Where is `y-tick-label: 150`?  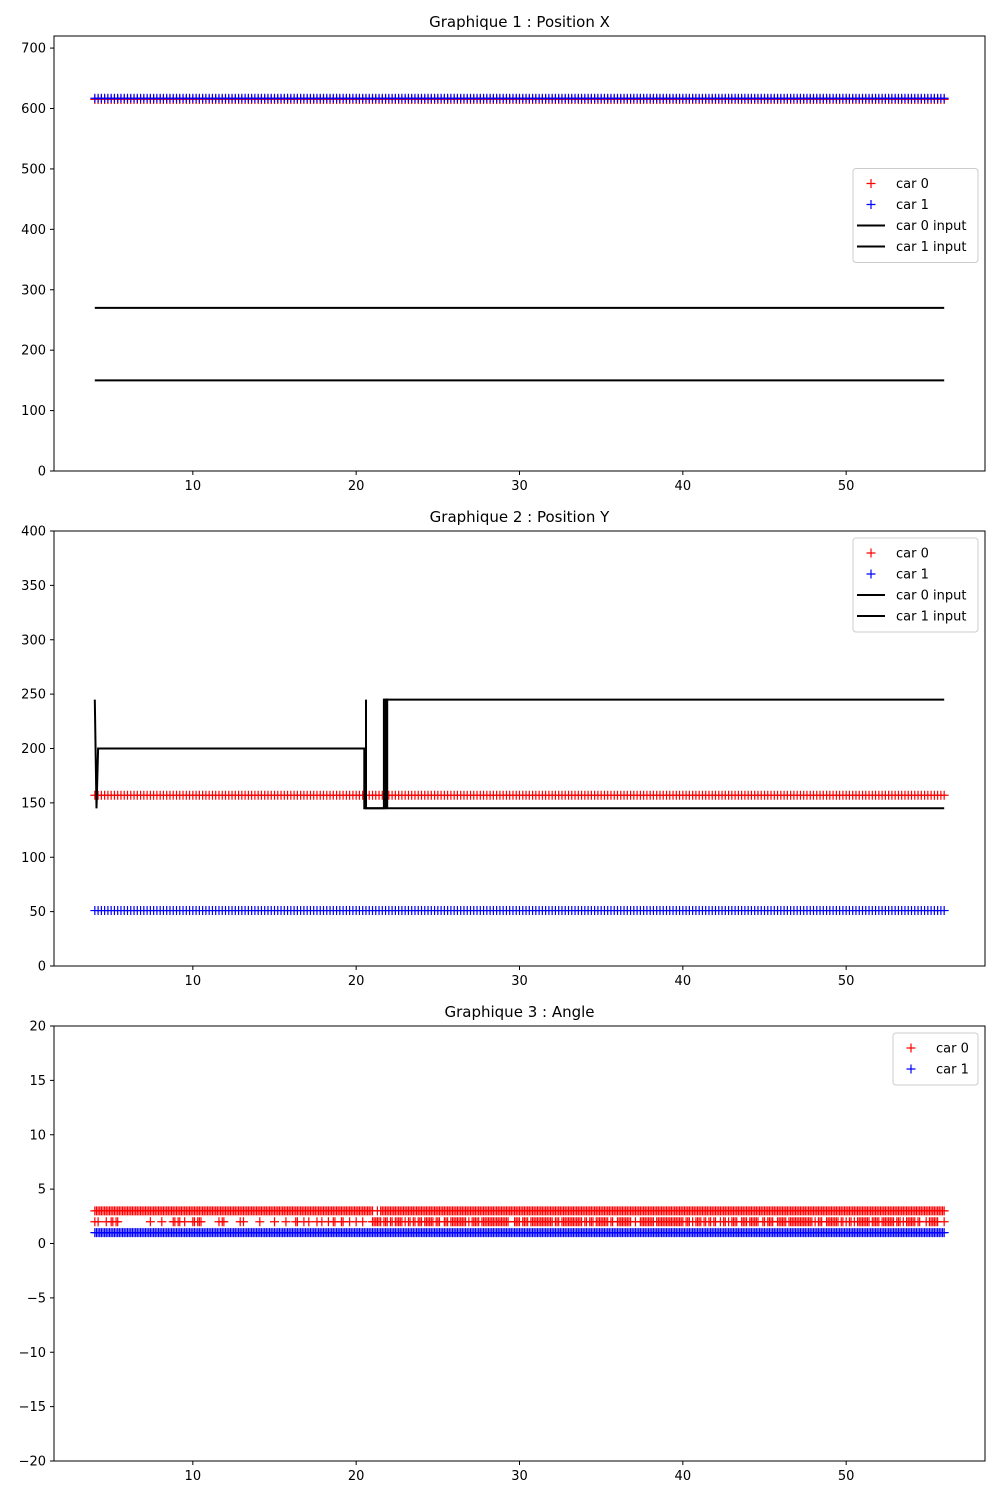 y-tick-label: 150 is located at coordinates (33, 803).